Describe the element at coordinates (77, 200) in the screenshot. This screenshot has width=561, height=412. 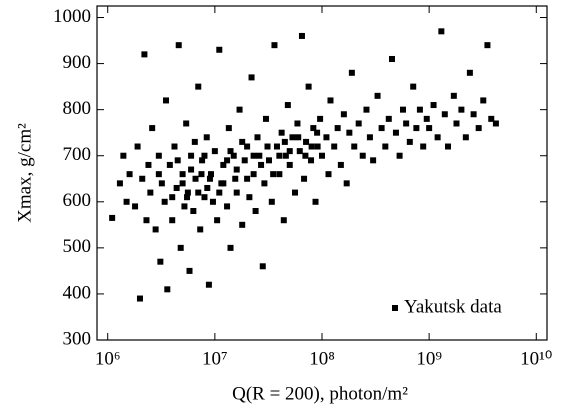
I see `y-tick-label: 600` at that location.